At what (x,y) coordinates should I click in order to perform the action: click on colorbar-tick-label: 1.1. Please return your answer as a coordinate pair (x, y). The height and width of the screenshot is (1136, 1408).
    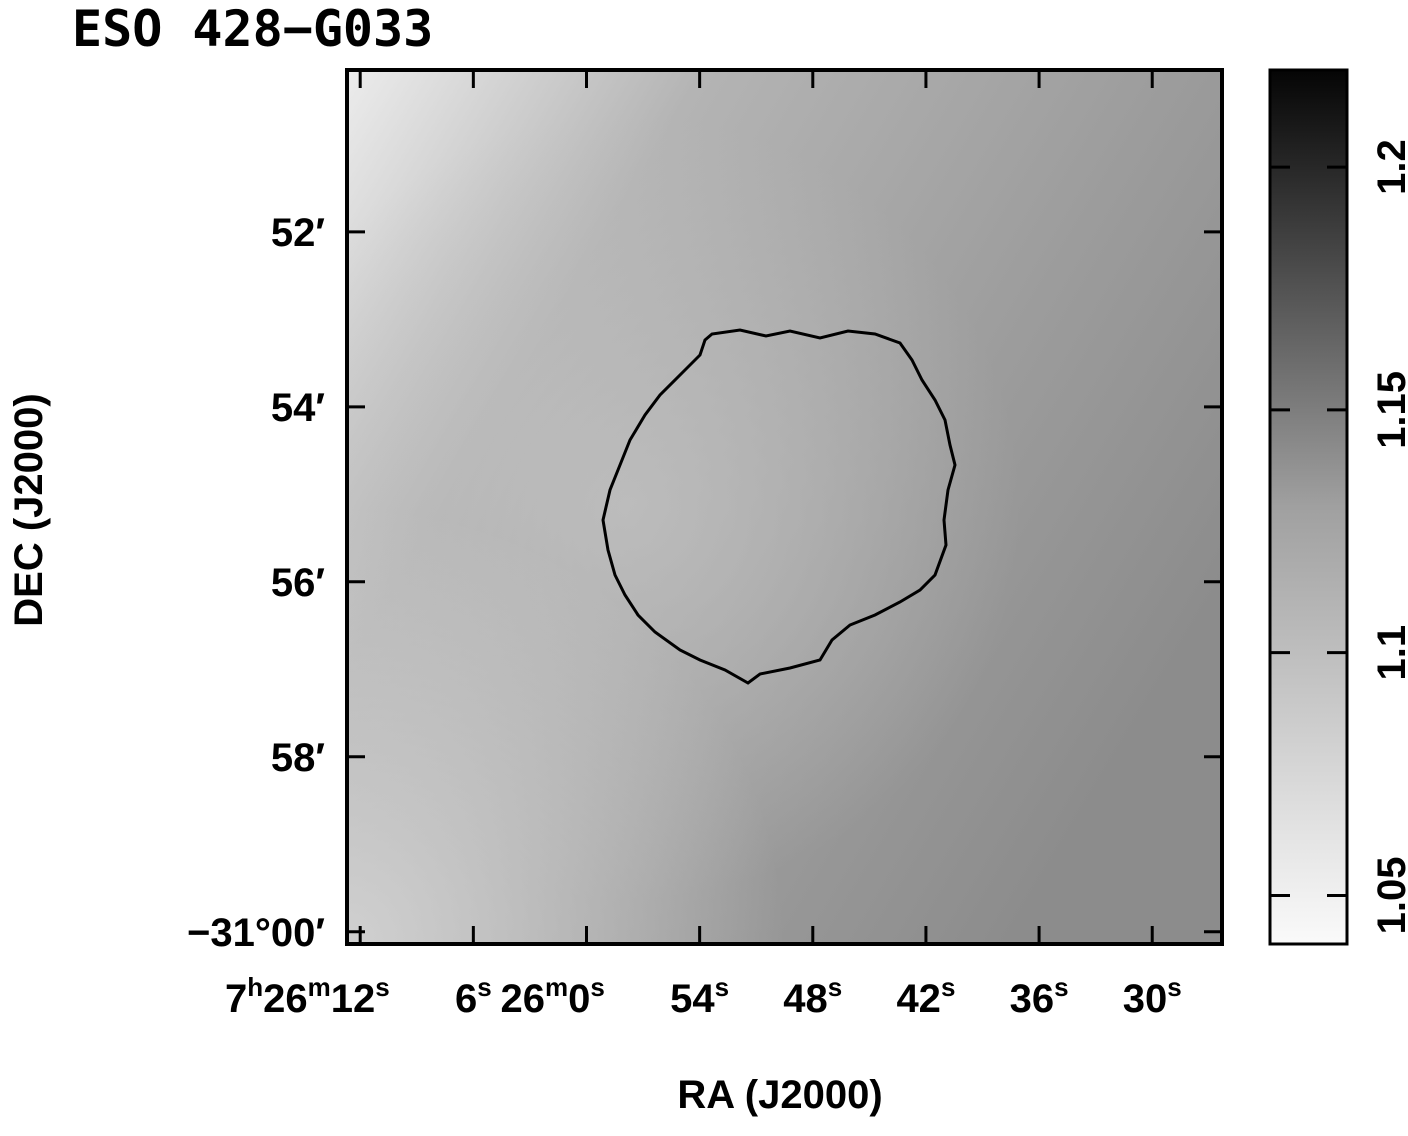
    Looking at the image, I should click on (1389, 653).